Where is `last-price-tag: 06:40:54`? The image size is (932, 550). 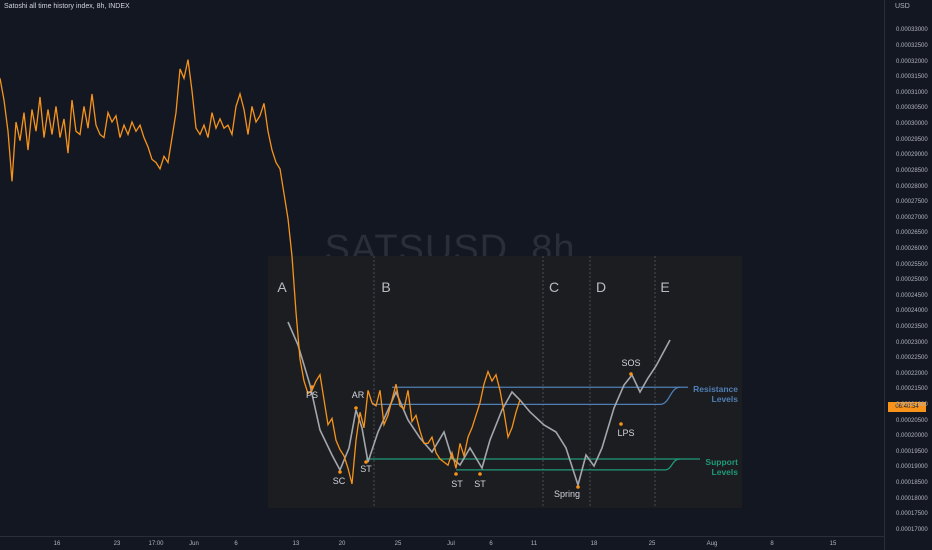 last-price-tag: 06:40:54 is located at coordinates (907, 407).